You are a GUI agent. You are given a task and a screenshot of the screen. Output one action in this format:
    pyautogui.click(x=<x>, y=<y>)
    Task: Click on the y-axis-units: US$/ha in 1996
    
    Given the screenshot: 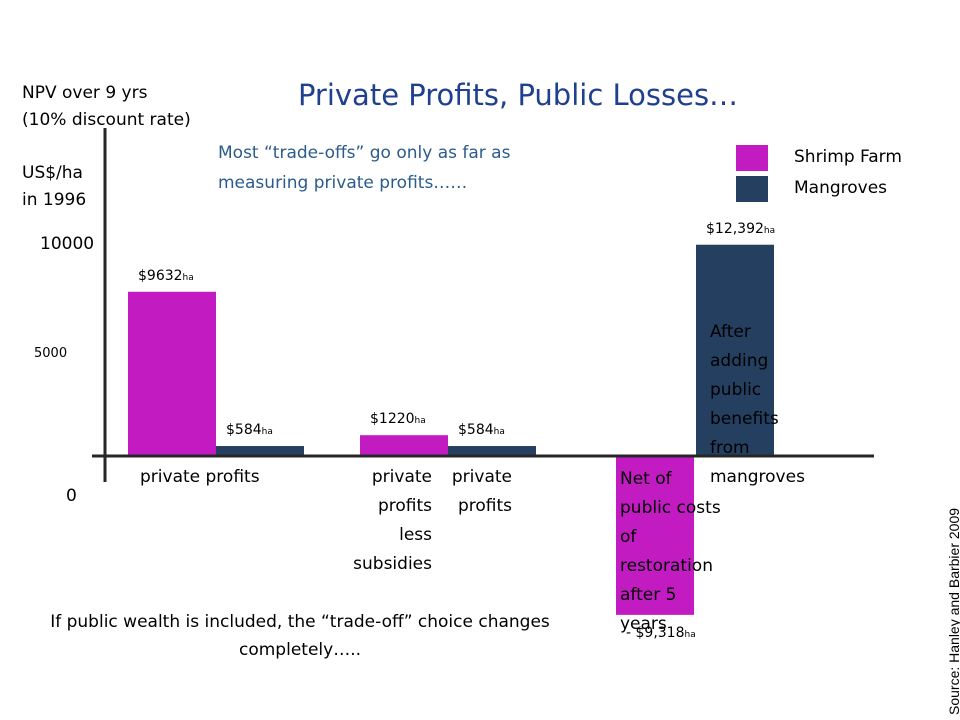 What is the action you would take?
    pyautogui.click(x=54, y=186)
    